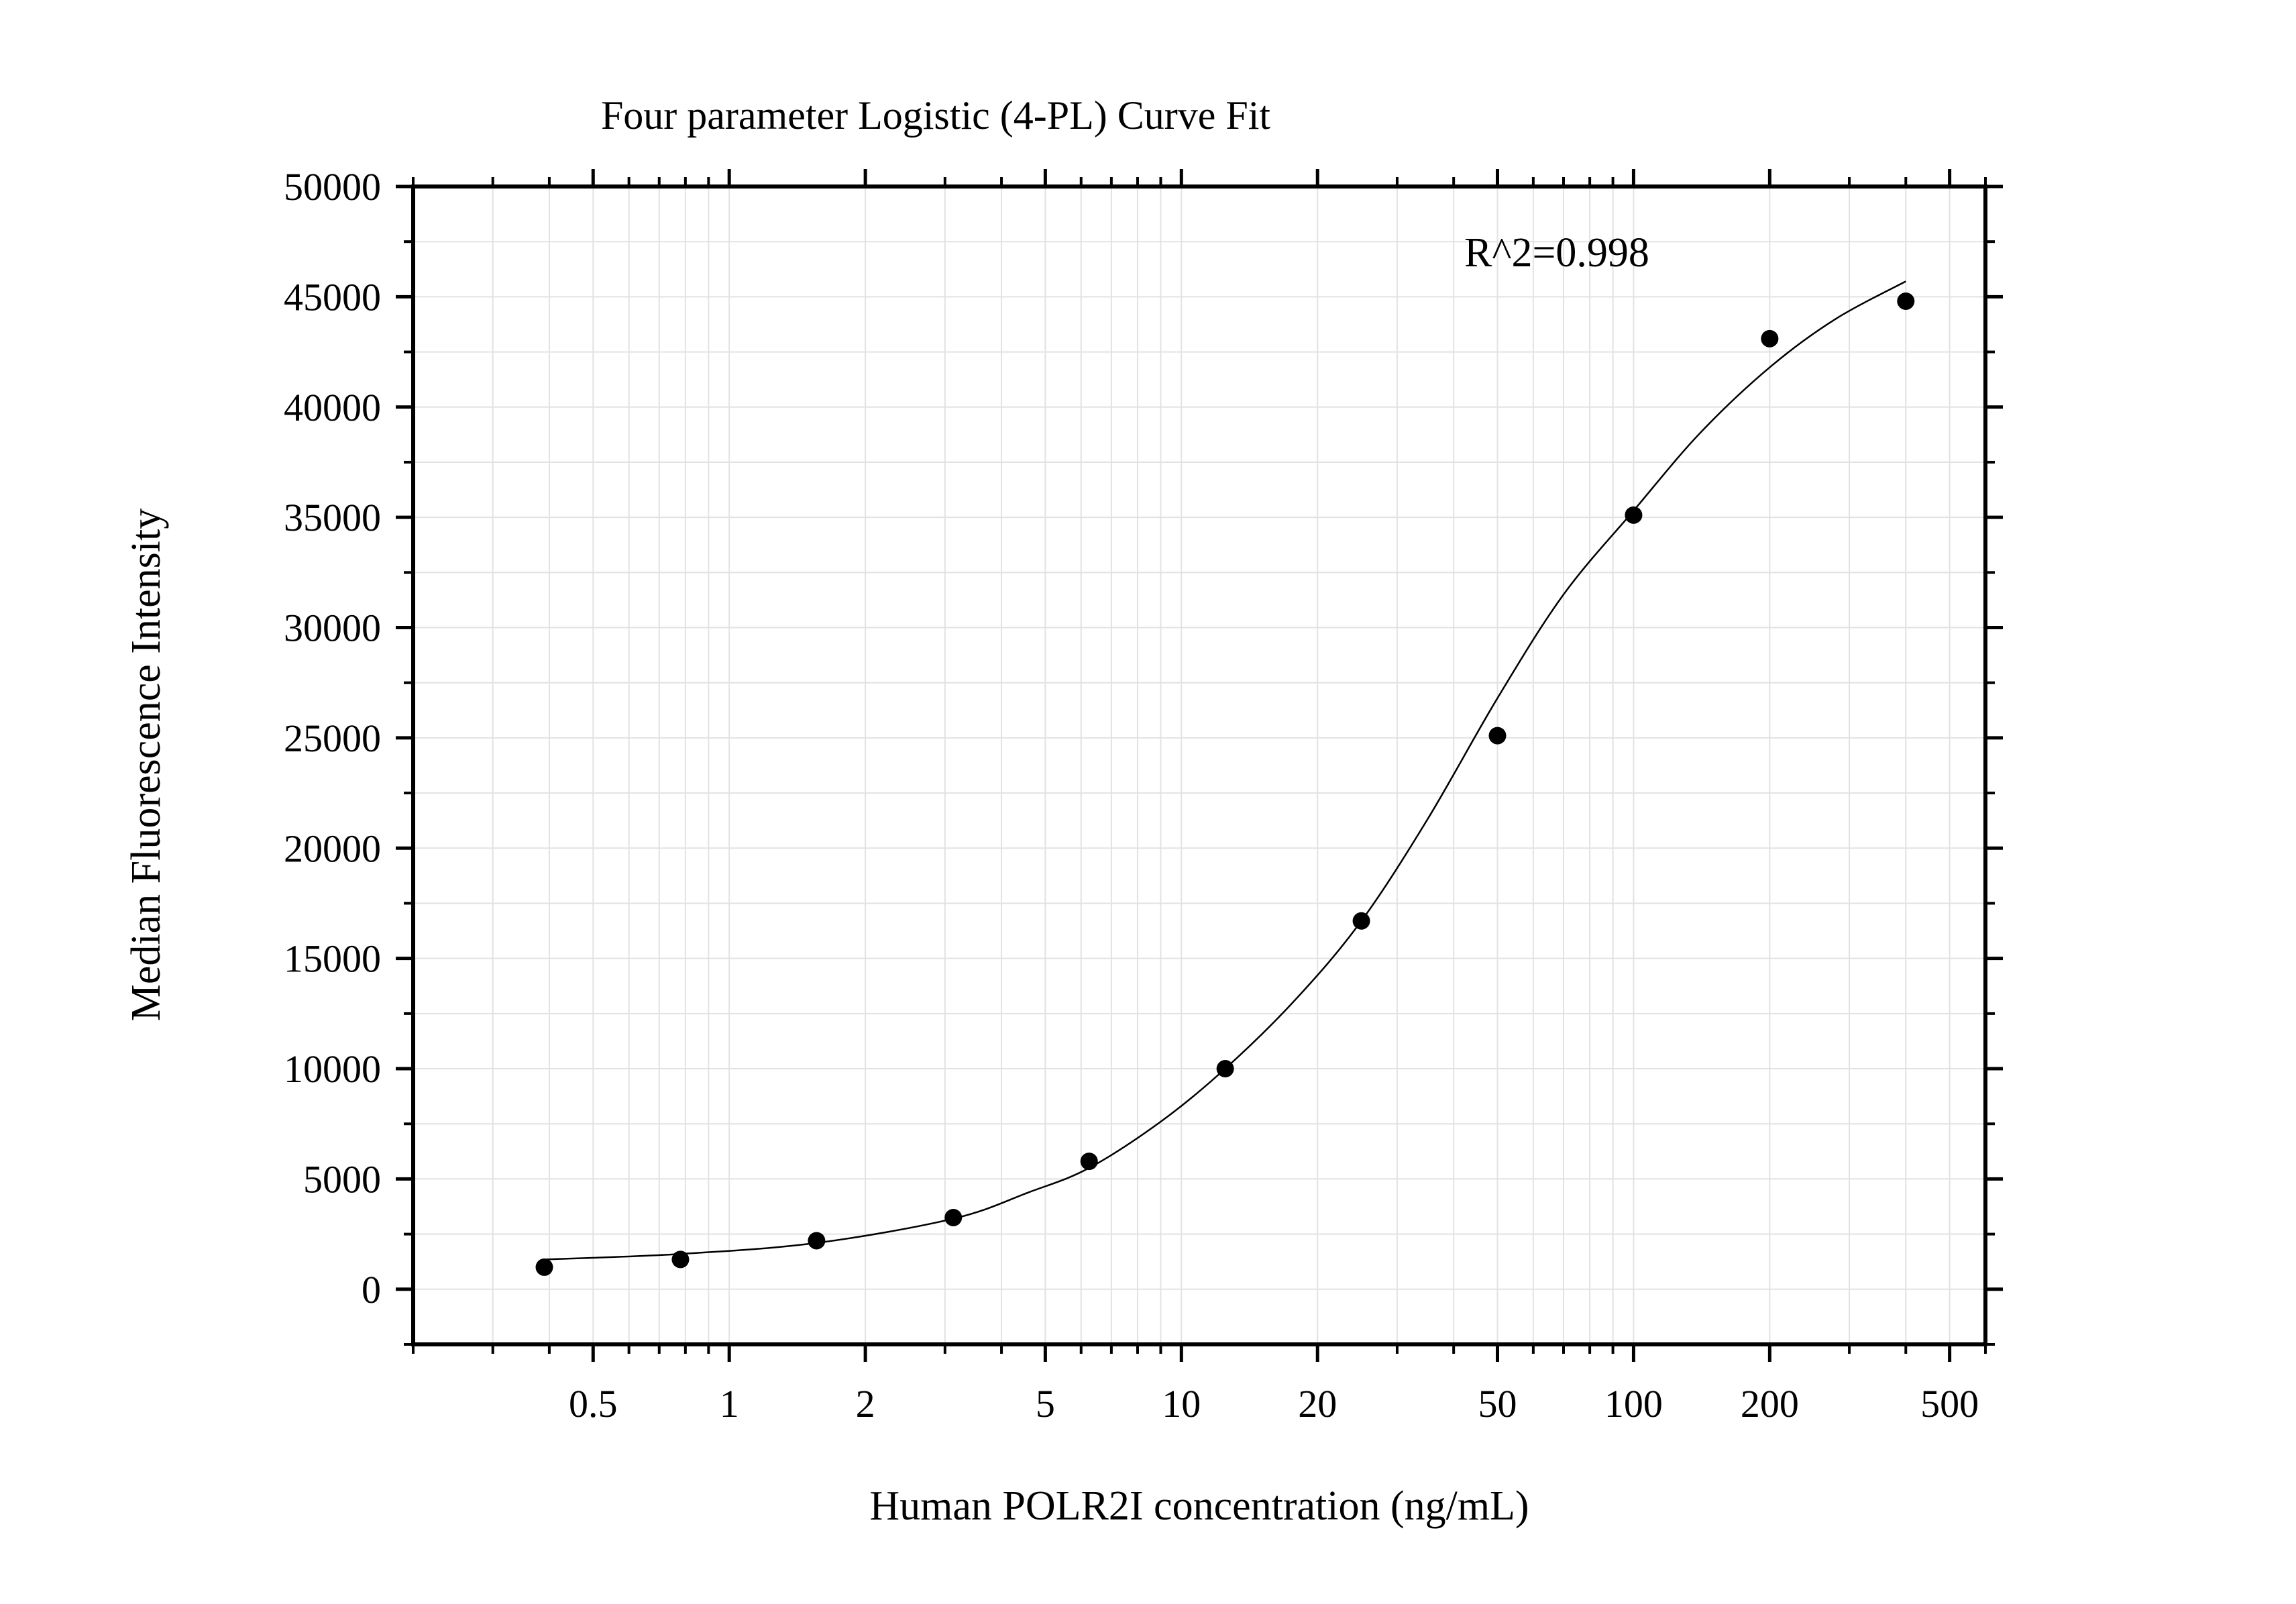  Describe the element at coordinates (332, 187) in the screenshot. I see `y-tick-label: 50000` at that location.